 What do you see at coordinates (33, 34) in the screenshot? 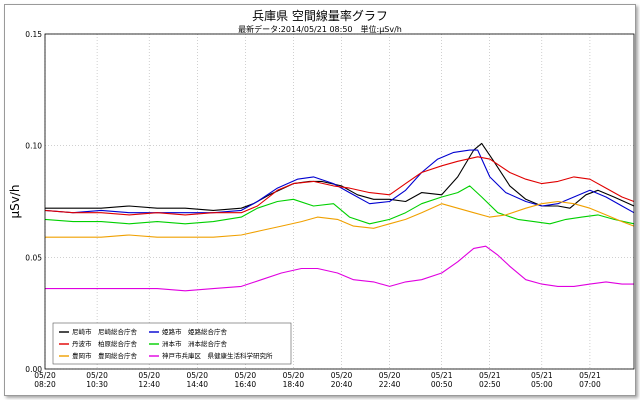
I see `y-tick-label: 0.15` at bounding box center [33, 34].